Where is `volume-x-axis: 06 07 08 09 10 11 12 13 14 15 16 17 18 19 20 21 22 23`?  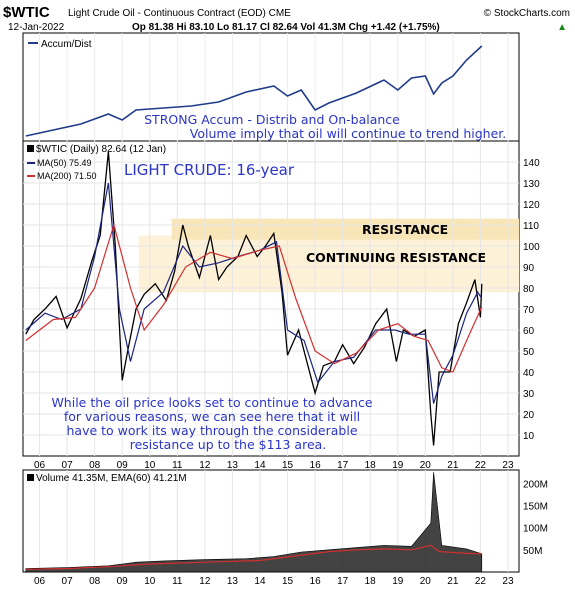 volume-x-axis: 06 07 08 09 10 11 12 13 14 15 16 17 18 19 20 21 22 23 is located at coordinates (274, 581).